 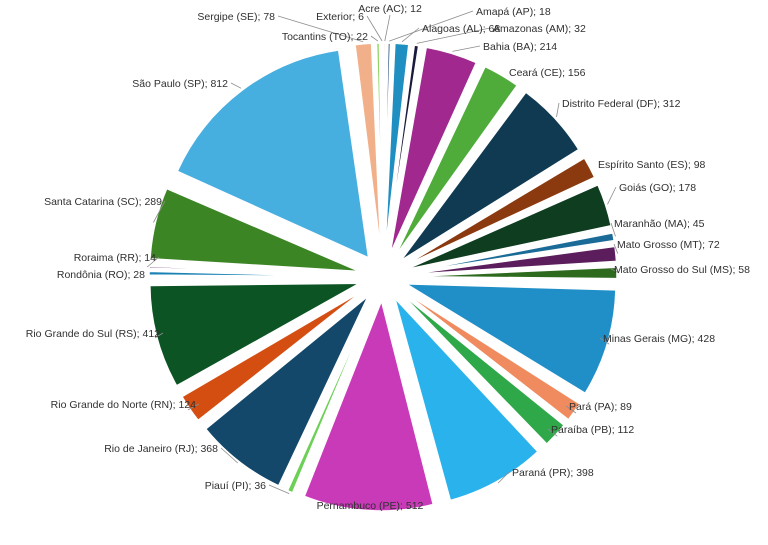 I want to click on slice-pernambuco-pe, so click(x=369, y=405).